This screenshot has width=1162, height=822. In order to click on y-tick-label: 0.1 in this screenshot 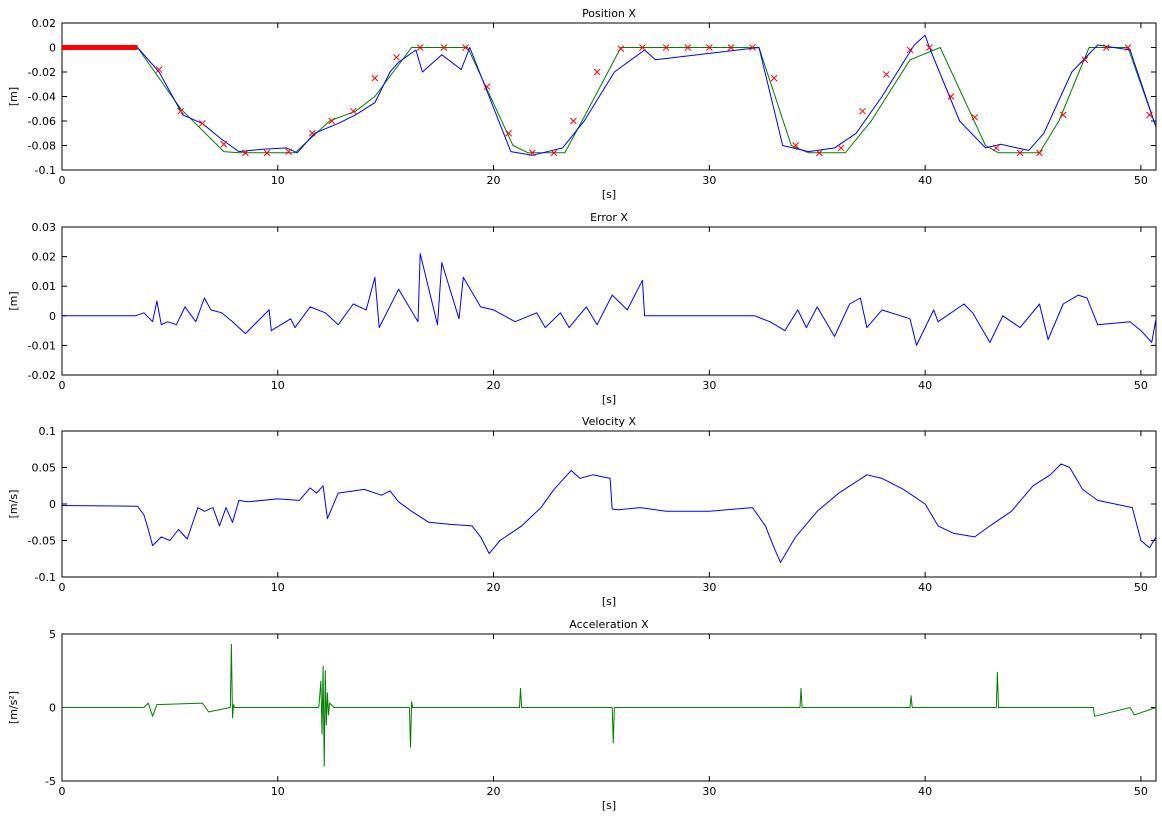, I will do `click(48, 431)`.